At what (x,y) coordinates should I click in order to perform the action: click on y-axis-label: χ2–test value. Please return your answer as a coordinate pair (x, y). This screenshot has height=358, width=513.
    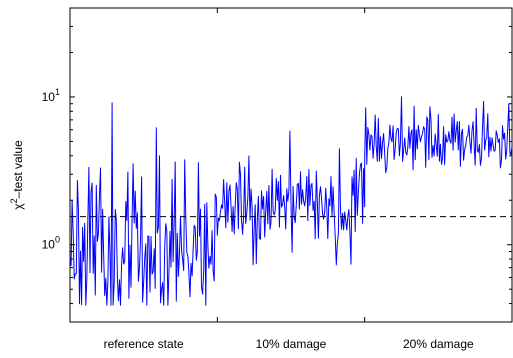
    Looking at the image, I should click on (17, 175).